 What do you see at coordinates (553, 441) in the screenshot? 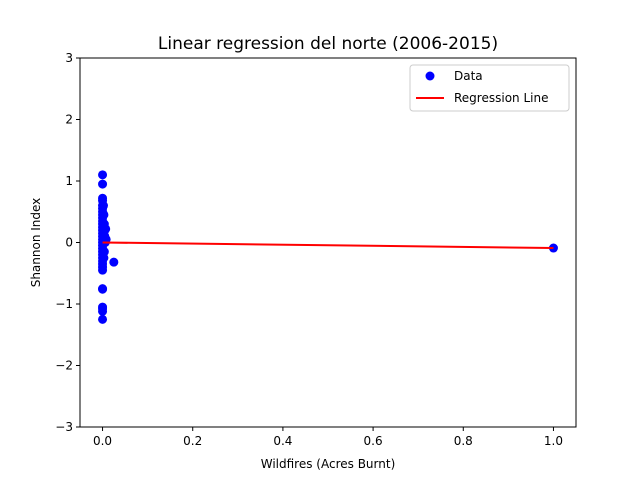
I see `x-tick-label: 1.0` at bounding box center [553, 441].